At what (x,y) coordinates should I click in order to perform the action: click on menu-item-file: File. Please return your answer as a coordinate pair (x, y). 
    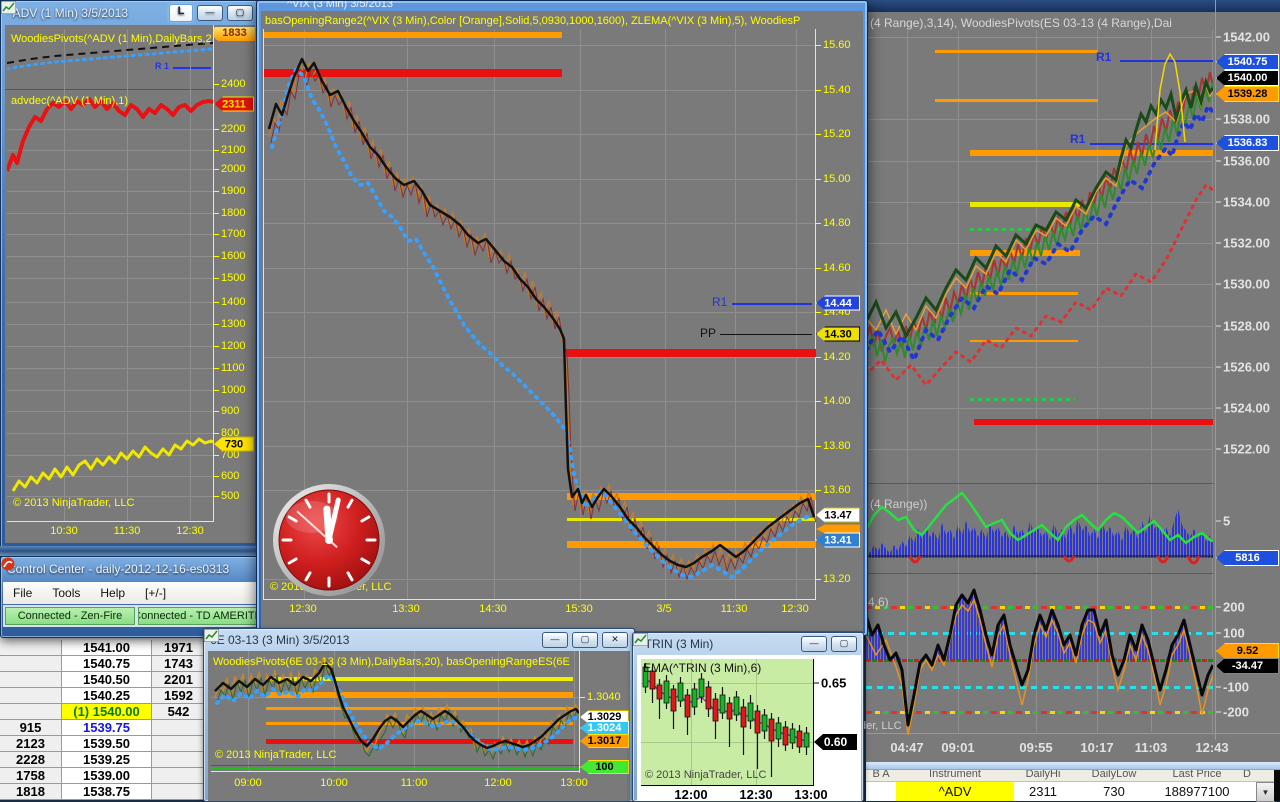
    Looking at the image, I should click on (23, 593).